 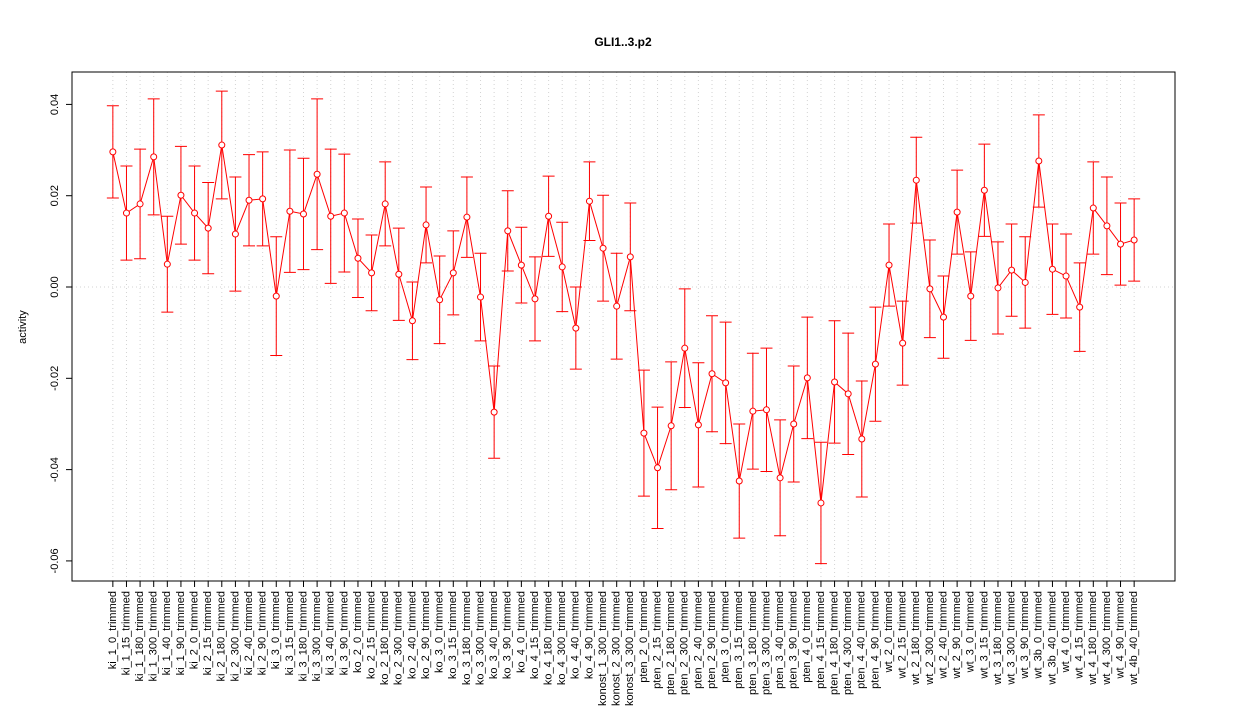 What do you see at coordinates (113, 630) in the screenshot?
I see `x-tick-label: ki_1_0_trimmed` at bounding box center [113, 630].